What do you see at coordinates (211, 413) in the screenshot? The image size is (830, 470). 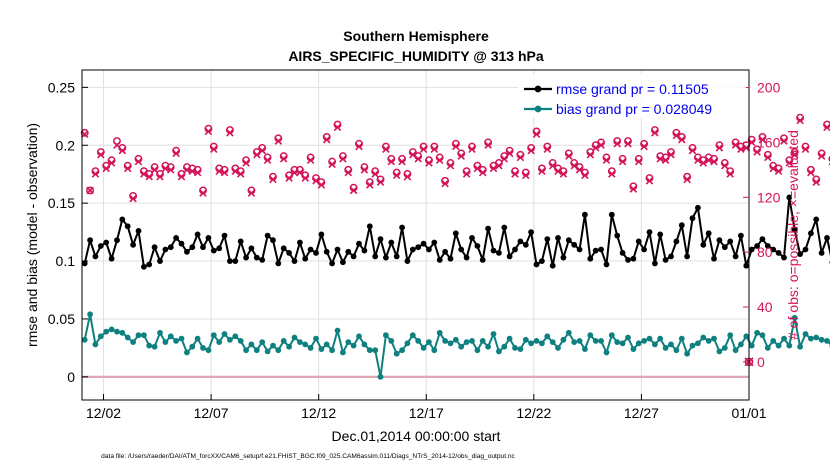 I see `x-tick-label: 12/07` at bounding box center [211, 413].